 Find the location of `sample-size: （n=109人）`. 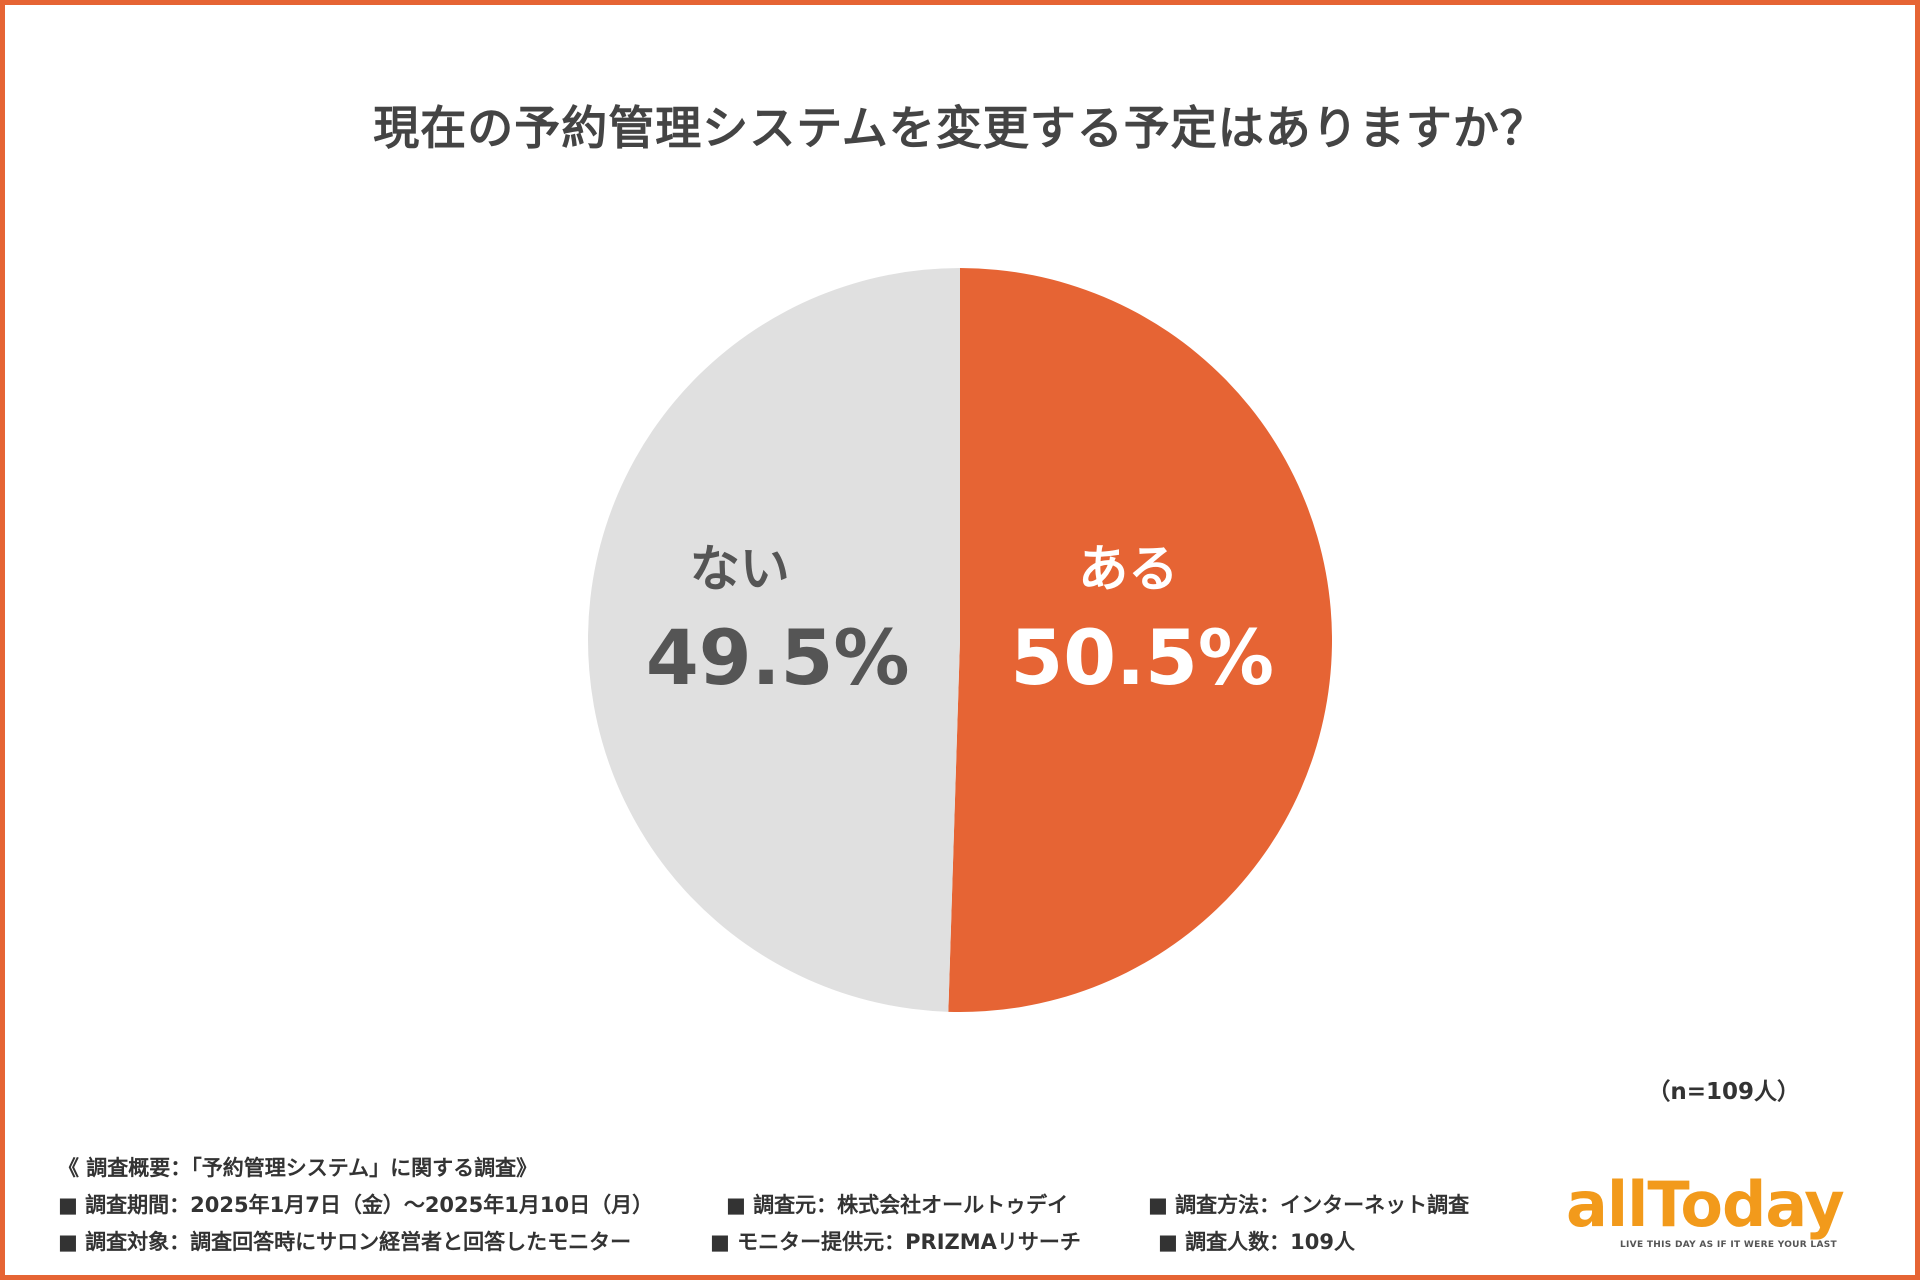

sample-size: （n=109人） is located at coordinates (1723, 1092).